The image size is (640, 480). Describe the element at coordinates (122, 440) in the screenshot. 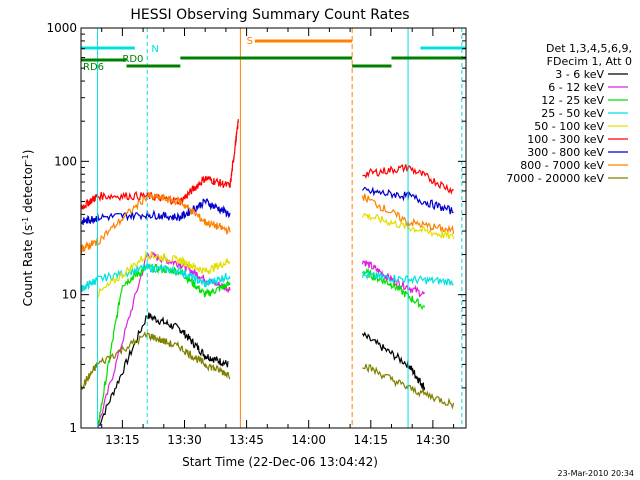

I see `x-tick-label-0: 13:15` at that location.